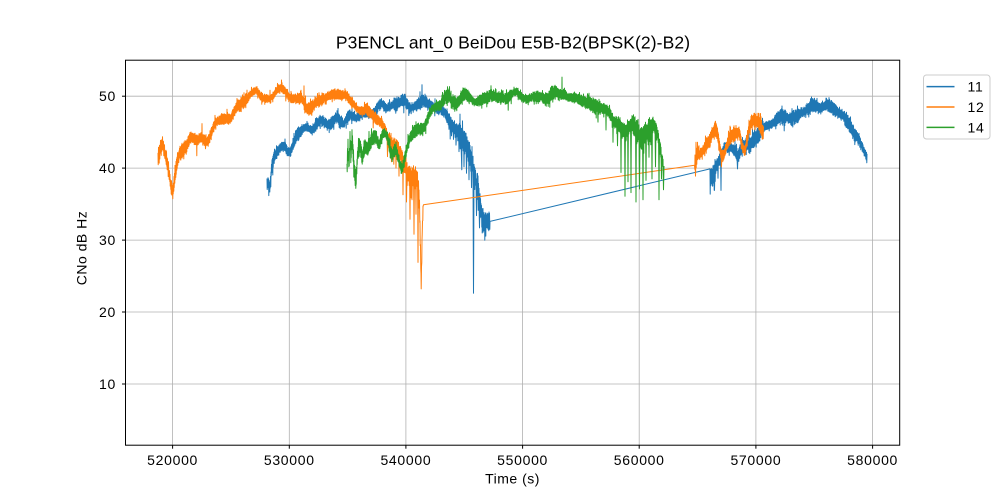 Image resolution: width=1000 pixels, height=500 pixels. I want to click on svg-text: 560000, so click(639, 460).